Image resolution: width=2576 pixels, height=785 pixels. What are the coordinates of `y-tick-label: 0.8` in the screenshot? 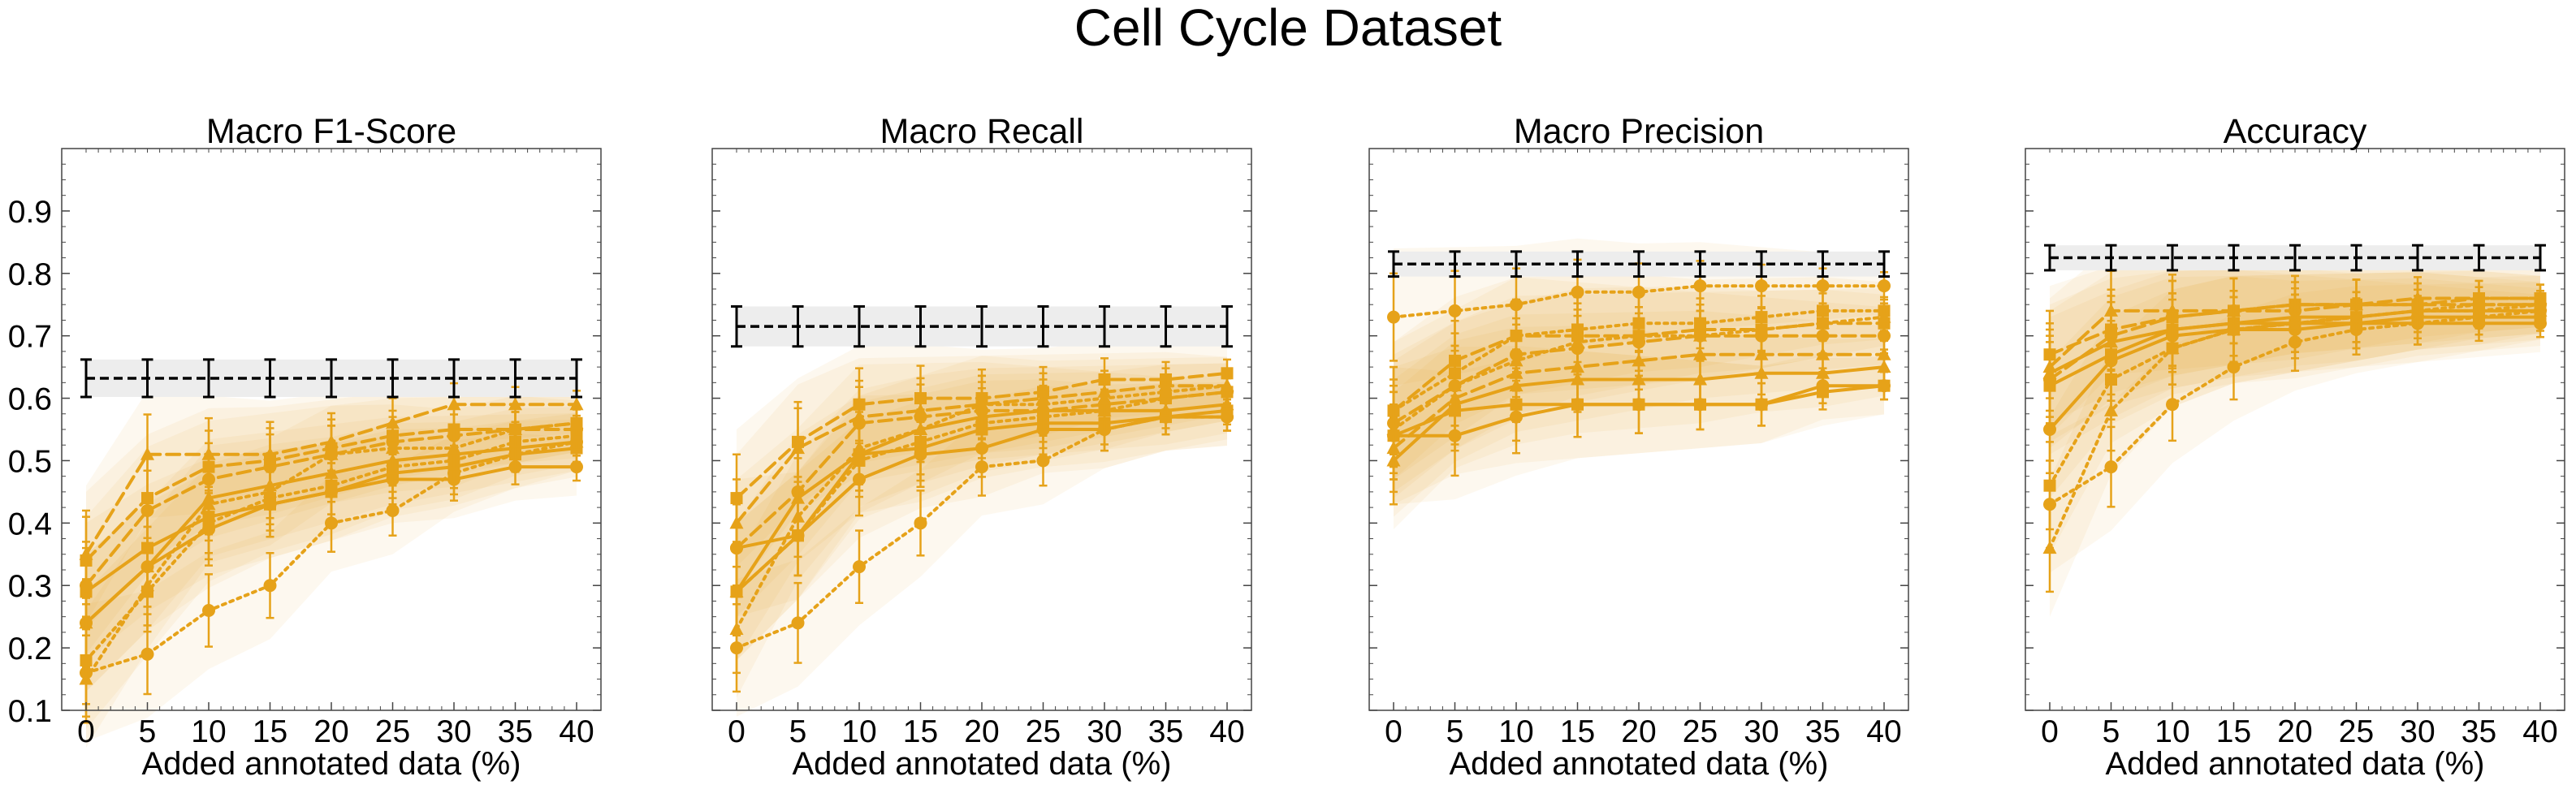 It's located at (30, 274).